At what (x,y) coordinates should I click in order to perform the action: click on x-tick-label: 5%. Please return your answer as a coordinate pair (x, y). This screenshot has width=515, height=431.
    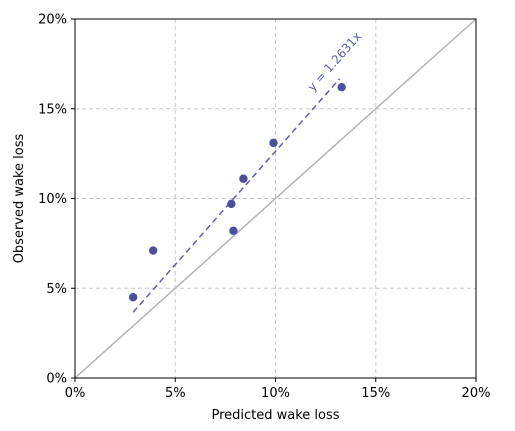
    Looking at the image, I should click on (175, 393).